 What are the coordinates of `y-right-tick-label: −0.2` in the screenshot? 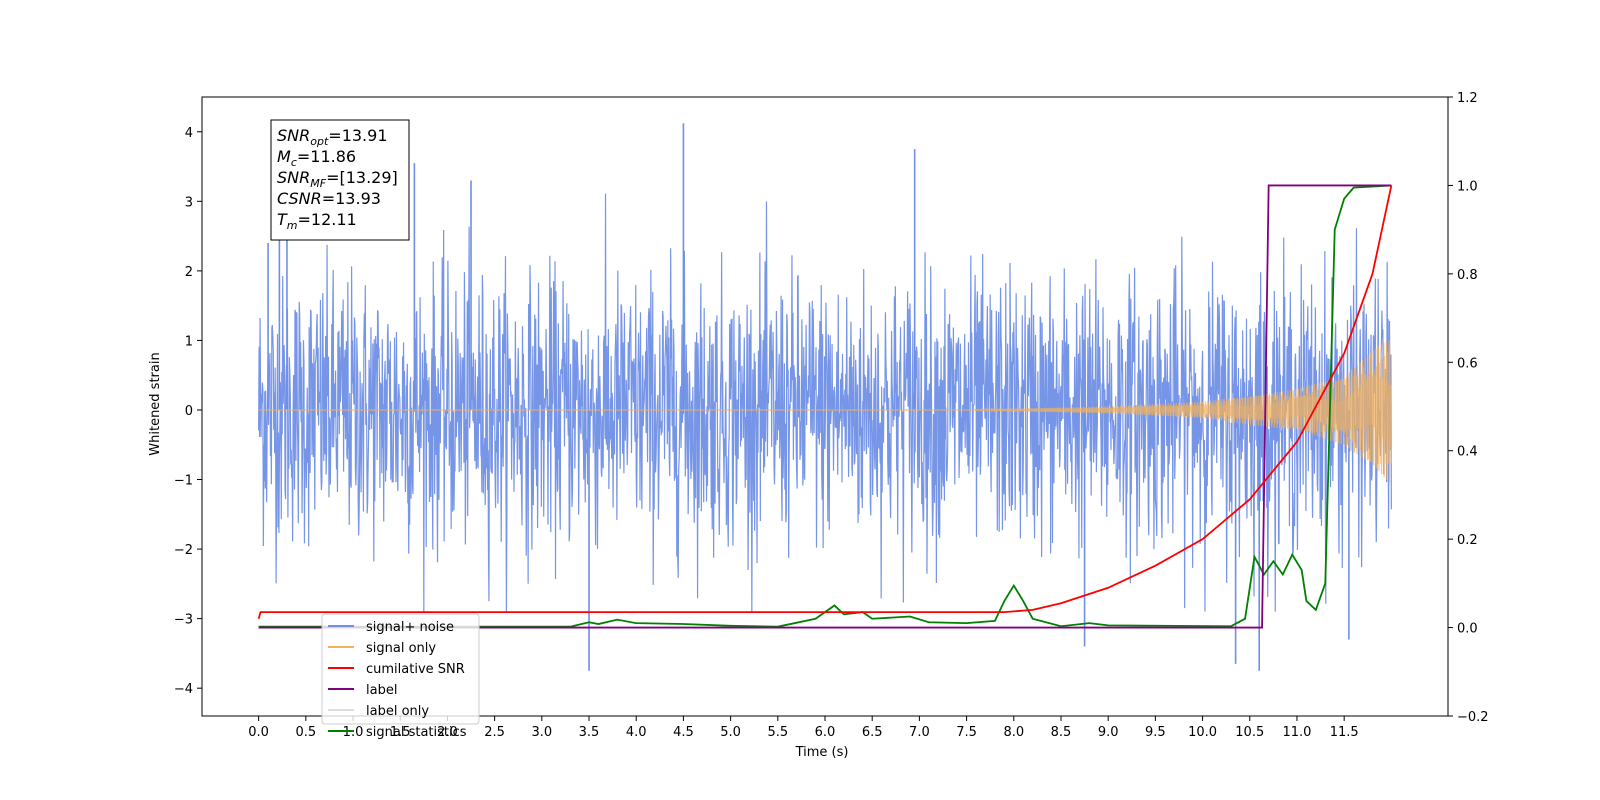 It's located at (1473, 717).